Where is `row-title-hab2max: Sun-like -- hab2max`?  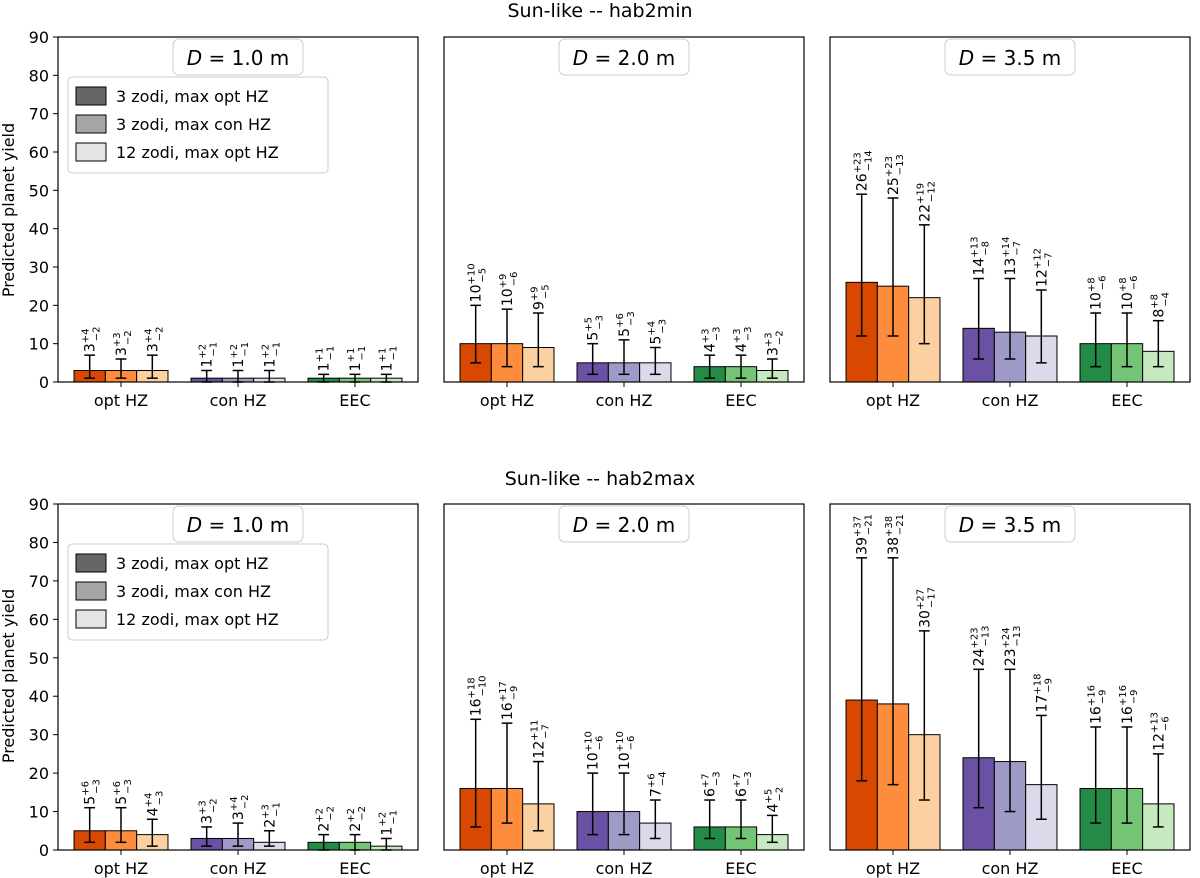 row-title-hab2max: Sun-like -- hab2max is located at coordinates (600, 479).